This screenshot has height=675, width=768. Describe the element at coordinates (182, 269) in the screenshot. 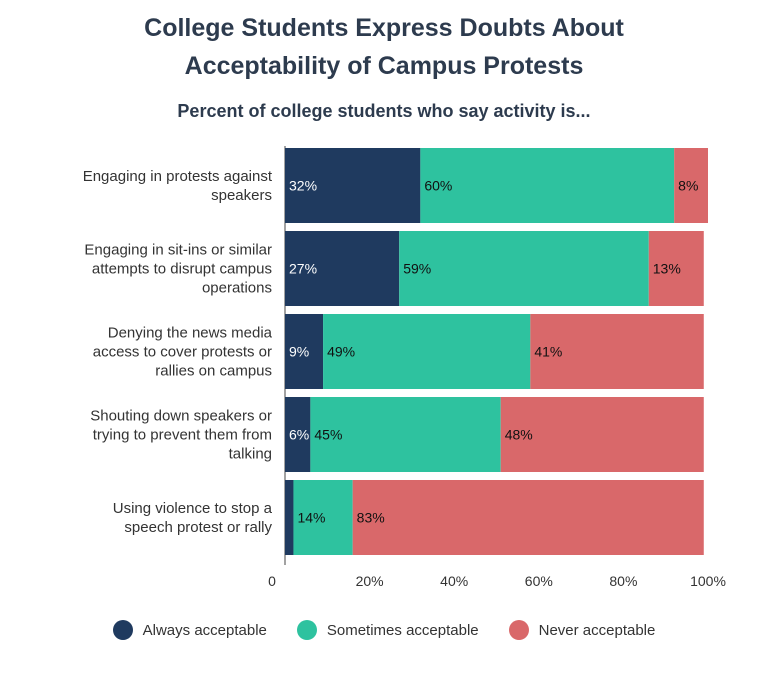

I see `category-label-line: attempts to disrupt campus` at that location.